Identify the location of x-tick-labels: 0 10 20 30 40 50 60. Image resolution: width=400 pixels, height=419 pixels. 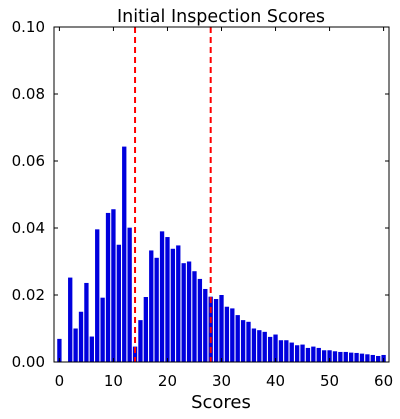
(224, 381).